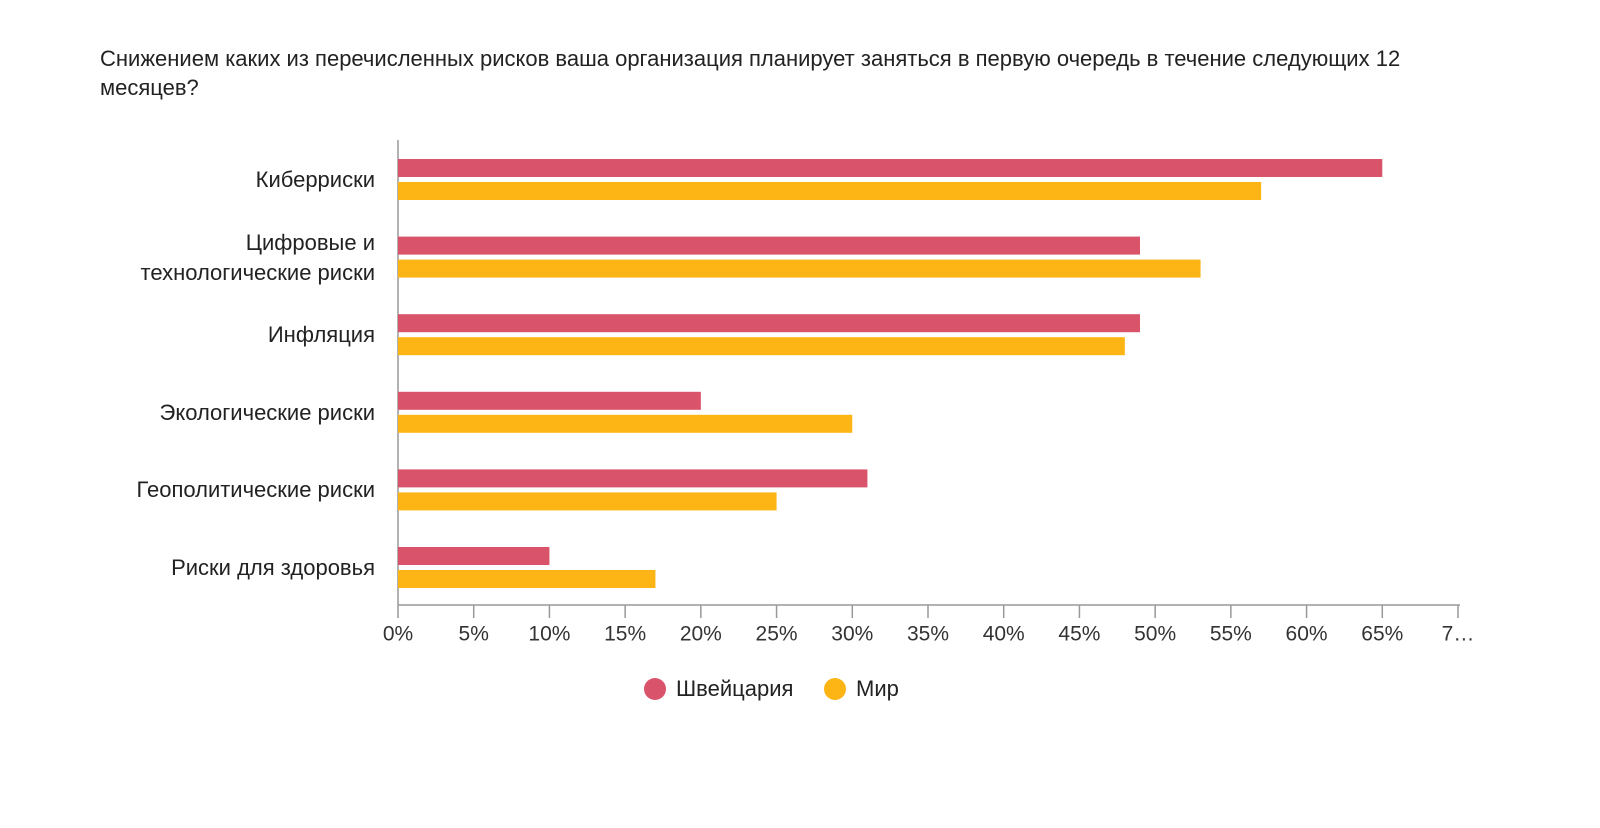  What do you see at coordinates (1004, 634) in the screenshot?
I see `x-tick-label: 40%` at bounding box center [1004, 634].